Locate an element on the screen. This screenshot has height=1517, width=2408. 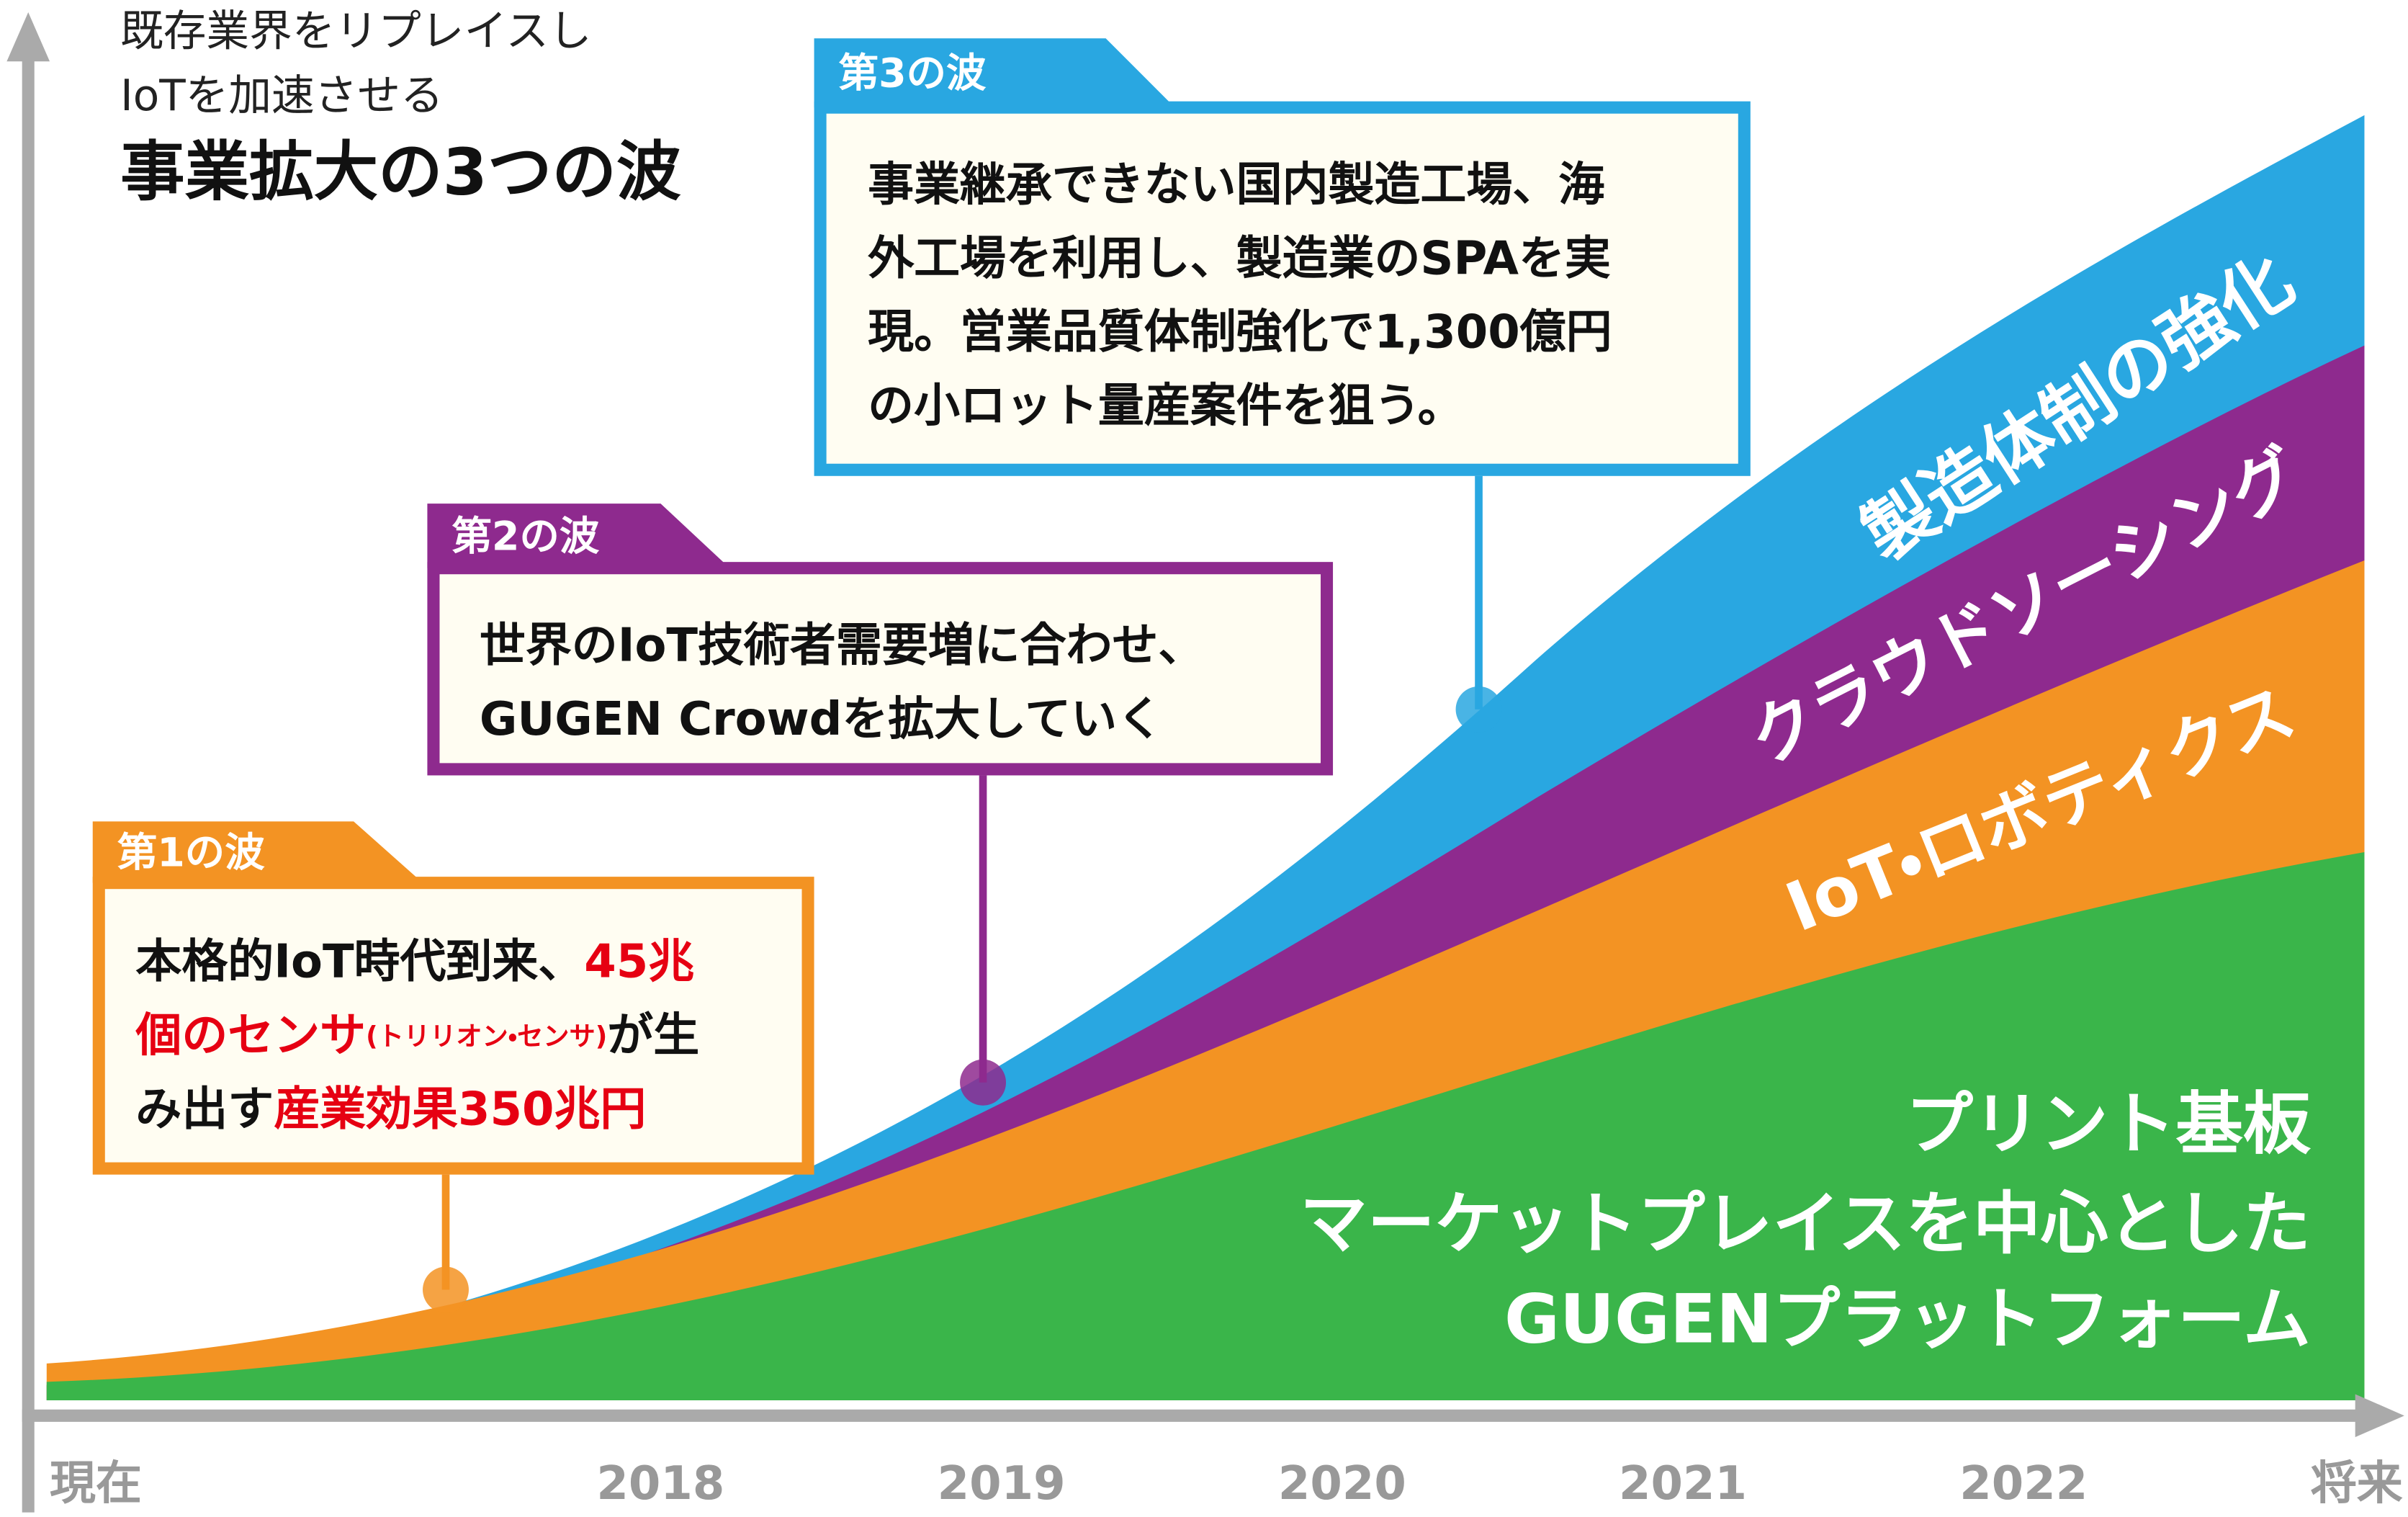
text-segment: GUGEN Crowdを拡大していく is located at coordinates (822, 719).